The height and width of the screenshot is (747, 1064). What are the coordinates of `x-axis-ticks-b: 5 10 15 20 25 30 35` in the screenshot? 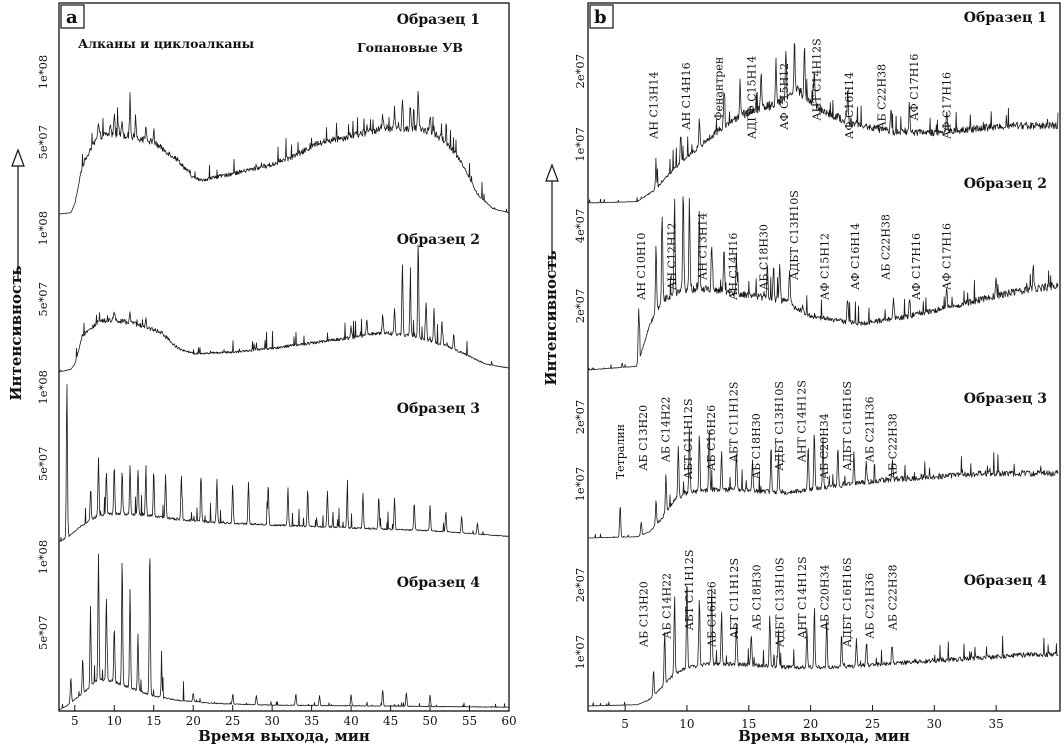 It's located at (812, 718).